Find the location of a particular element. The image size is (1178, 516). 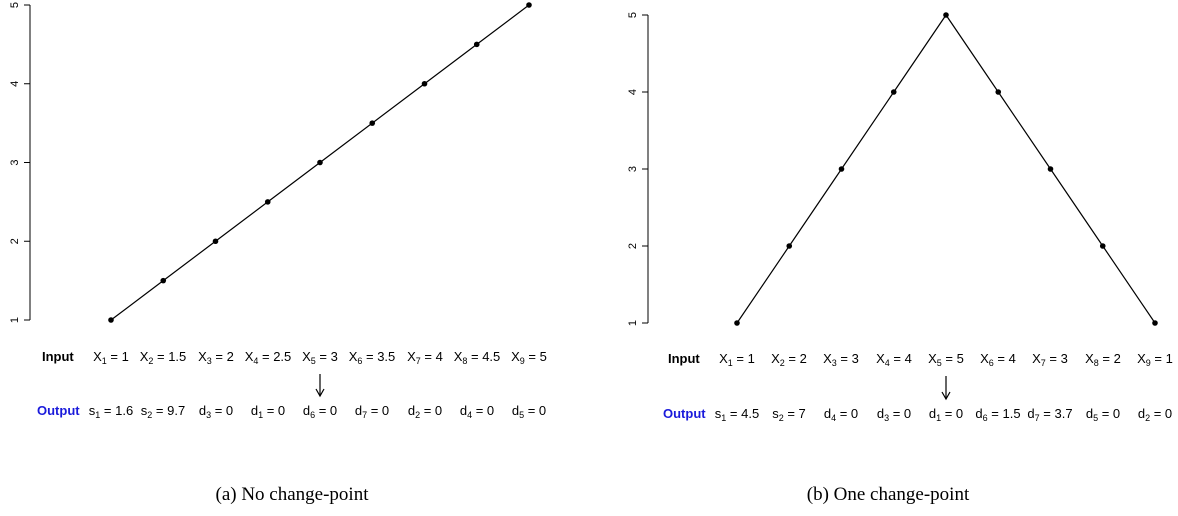

input-value: X6 = 4 is located at coordinates (998, 359).